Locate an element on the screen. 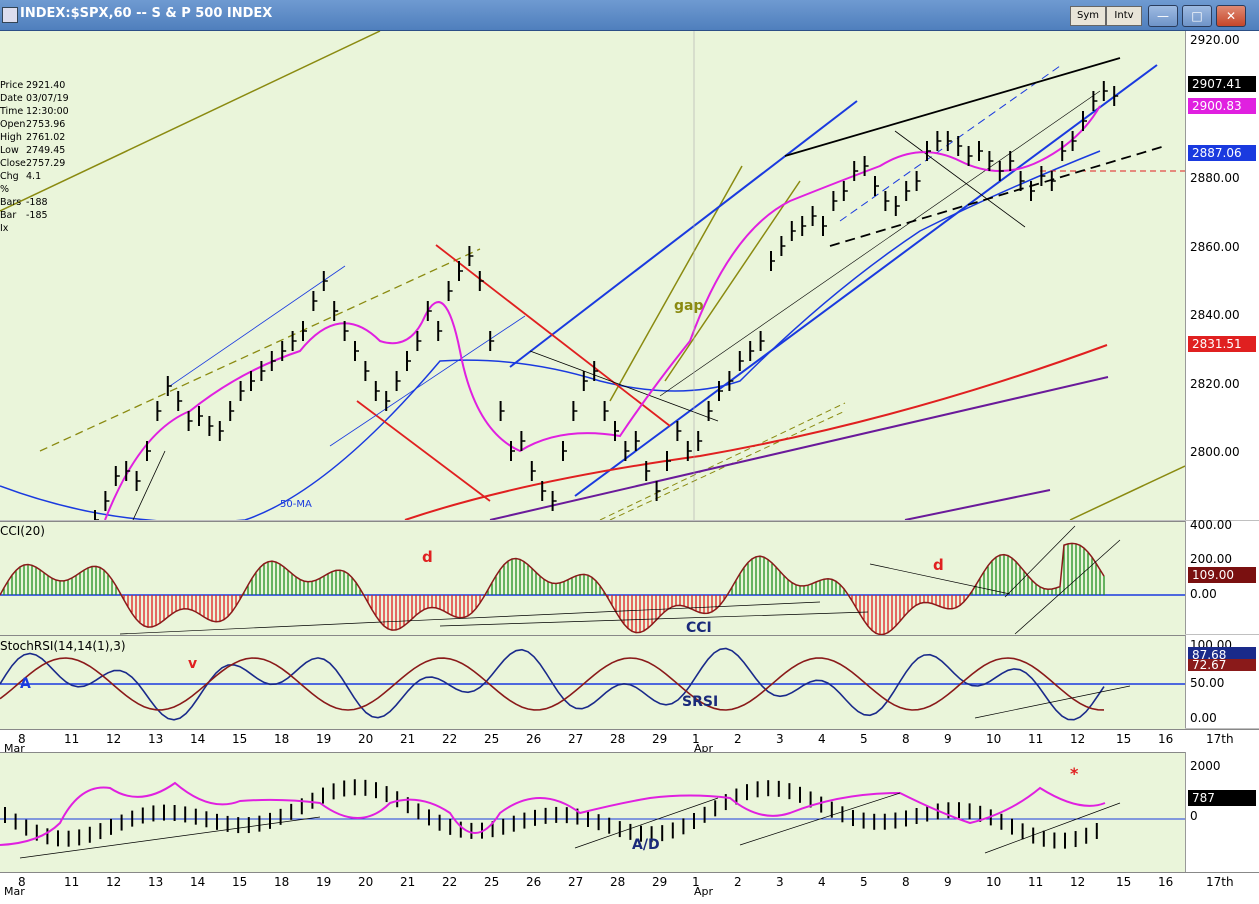 This screenshot has height=904, width=1259. info-value: 2749.45 is located at coordinates (46, 150).